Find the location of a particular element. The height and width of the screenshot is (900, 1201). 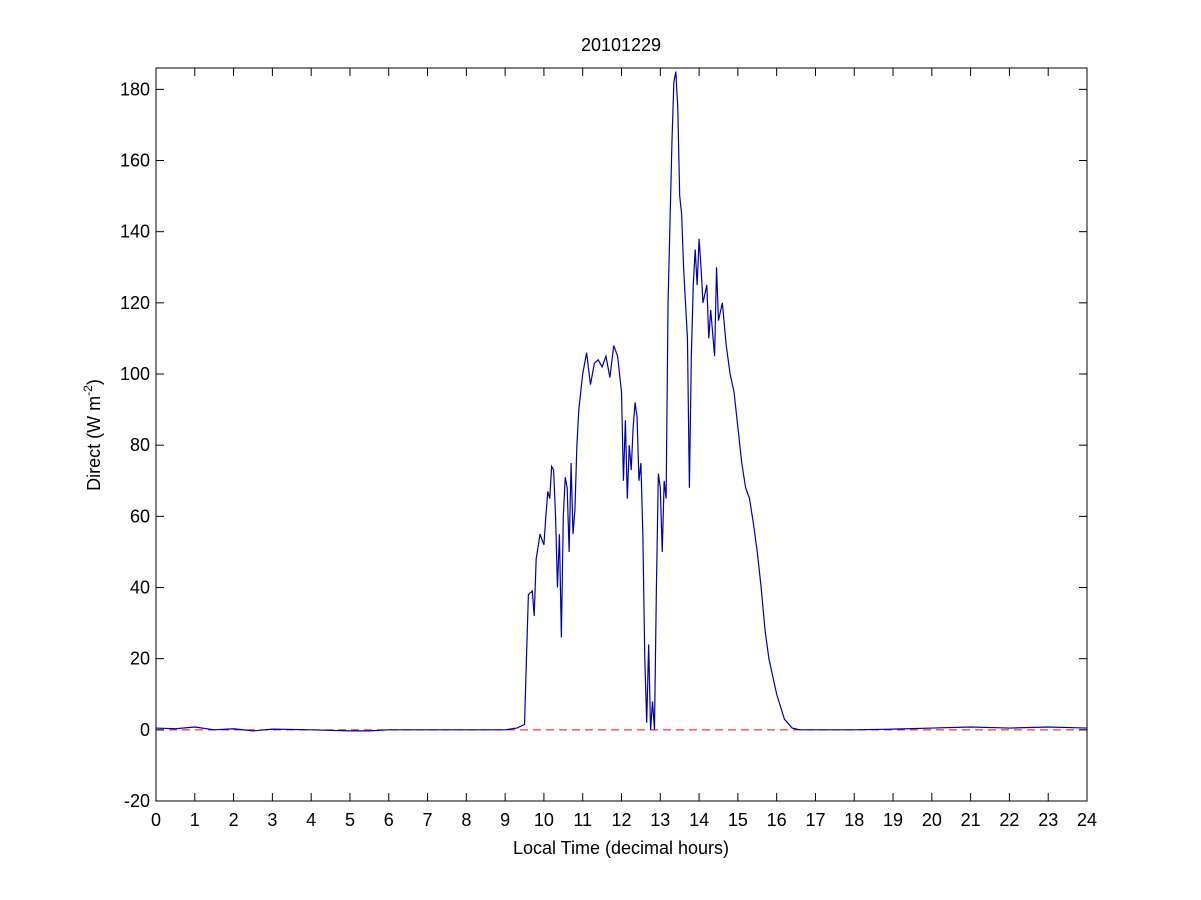

y-tick-label: 20 is located at coordinates (140, 659).